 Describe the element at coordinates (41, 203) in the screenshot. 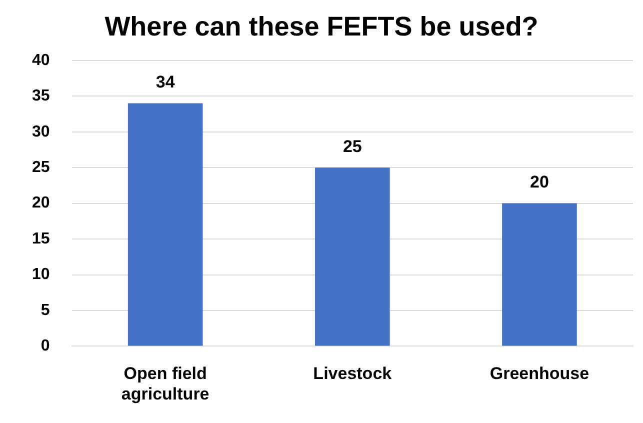

I see `y-tick-label: 20` at that location.